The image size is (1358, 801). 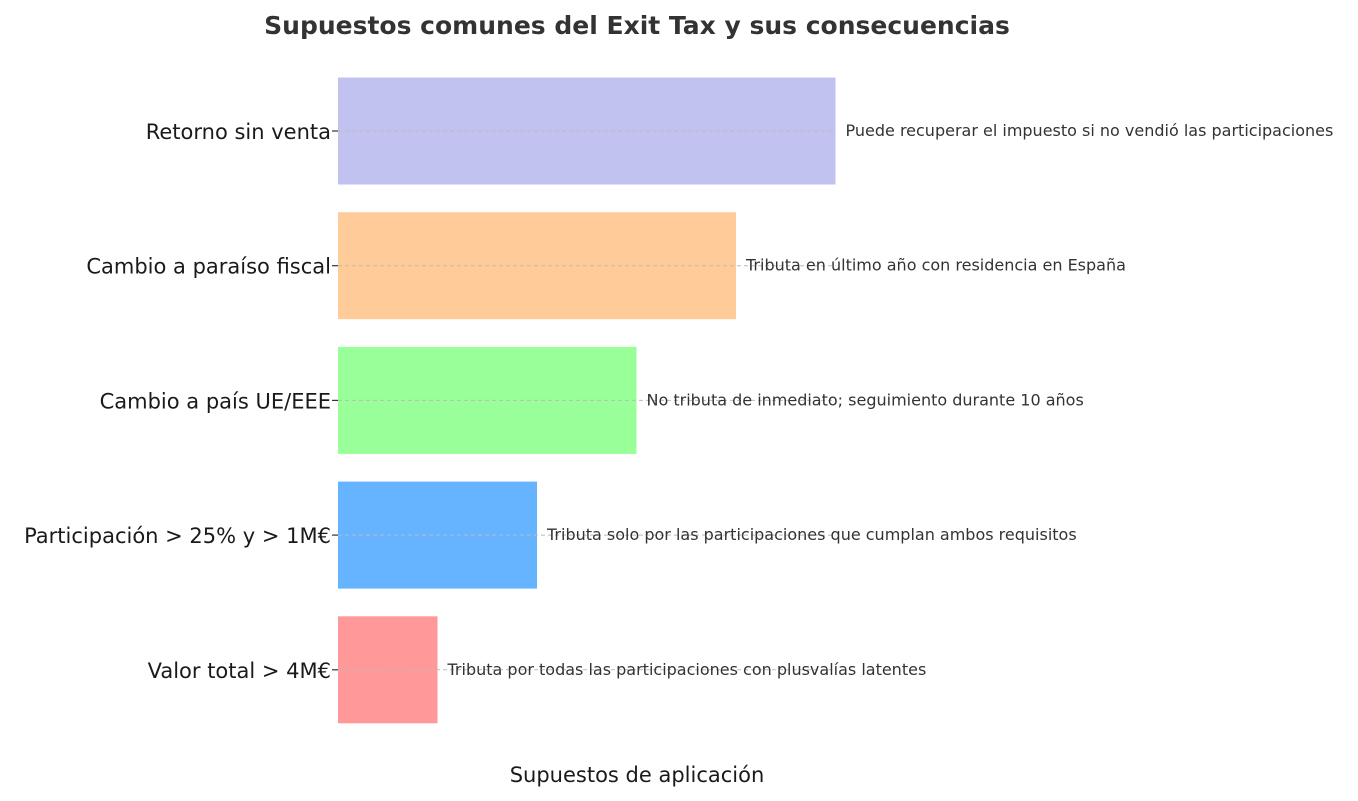 What do you see at coordinates (637, 775) in the screenshot?
I see `x-axis-label: Supuestos de aplicación` at bounding box center [637, 775].